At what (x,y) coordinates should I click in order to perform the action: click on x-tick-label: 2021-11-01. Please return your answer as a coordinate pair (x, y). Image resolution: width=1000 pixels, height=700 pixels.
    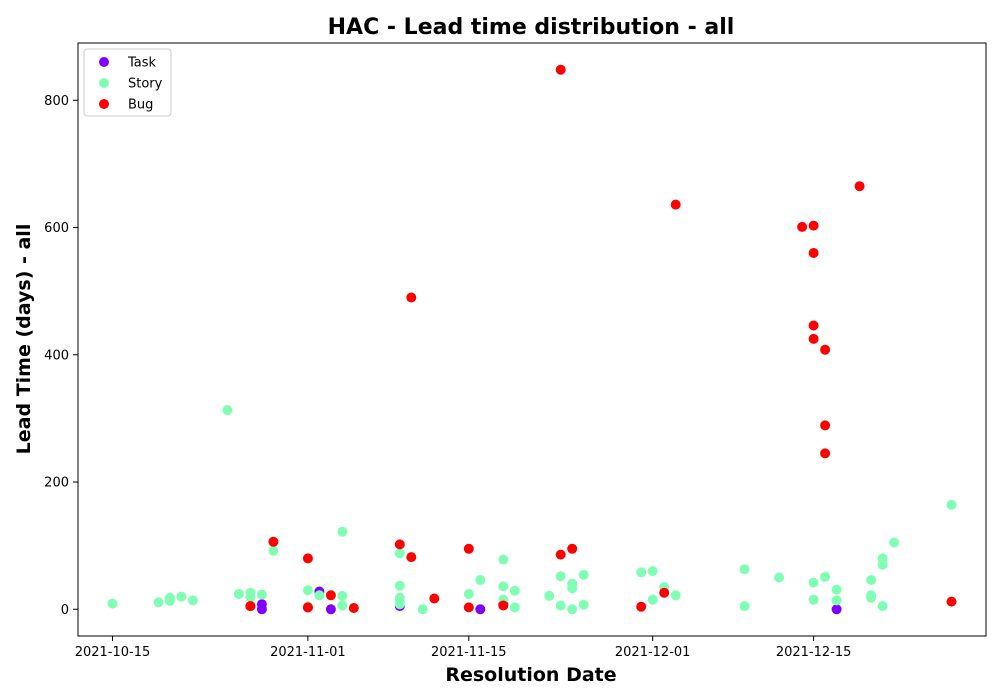
    Looking at the image, I should click on (308, 652).